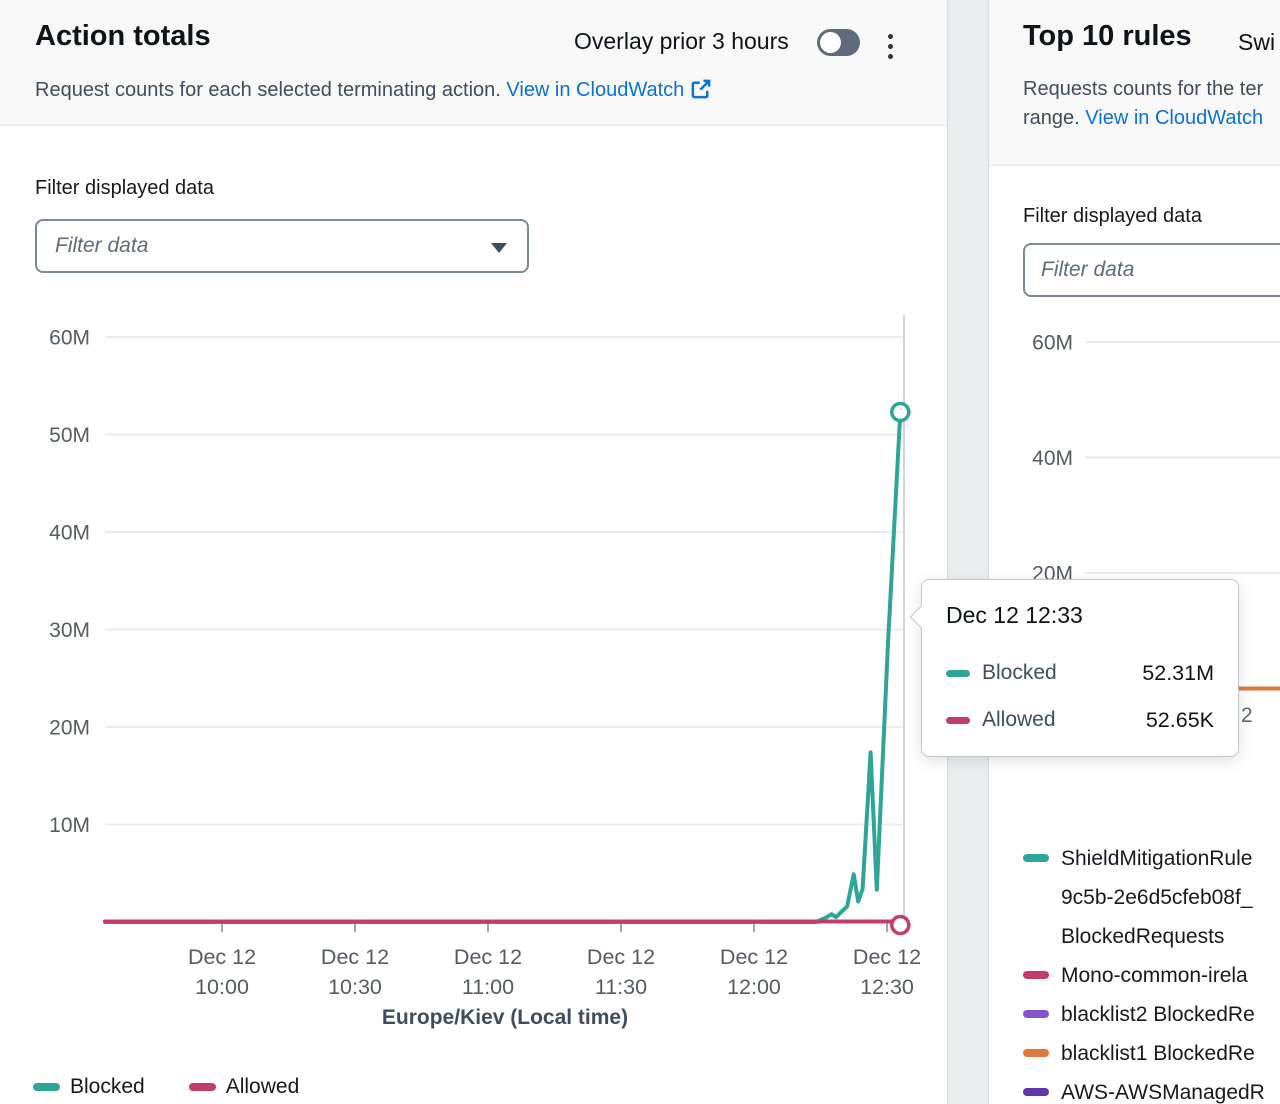 The width and height of the screenshot is (1280, 1104). I want to click on chart-tooltip: Dec 12 12:33 Blocked 52.31M Allowed 52.65K, so click(1074, 668).